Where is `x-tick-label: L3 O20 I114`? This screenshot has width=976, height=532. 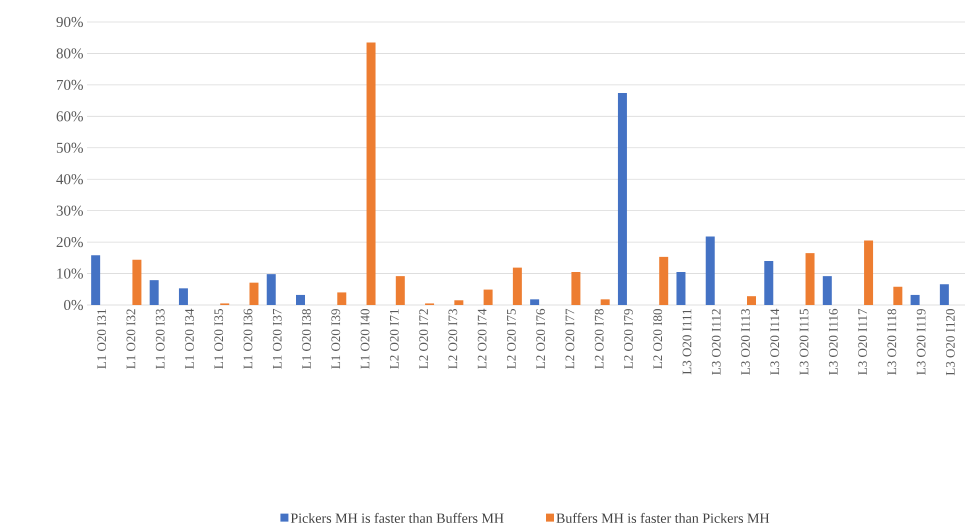
x-tick-label: L3 O20 I114 is located at coordinates (775, 341).